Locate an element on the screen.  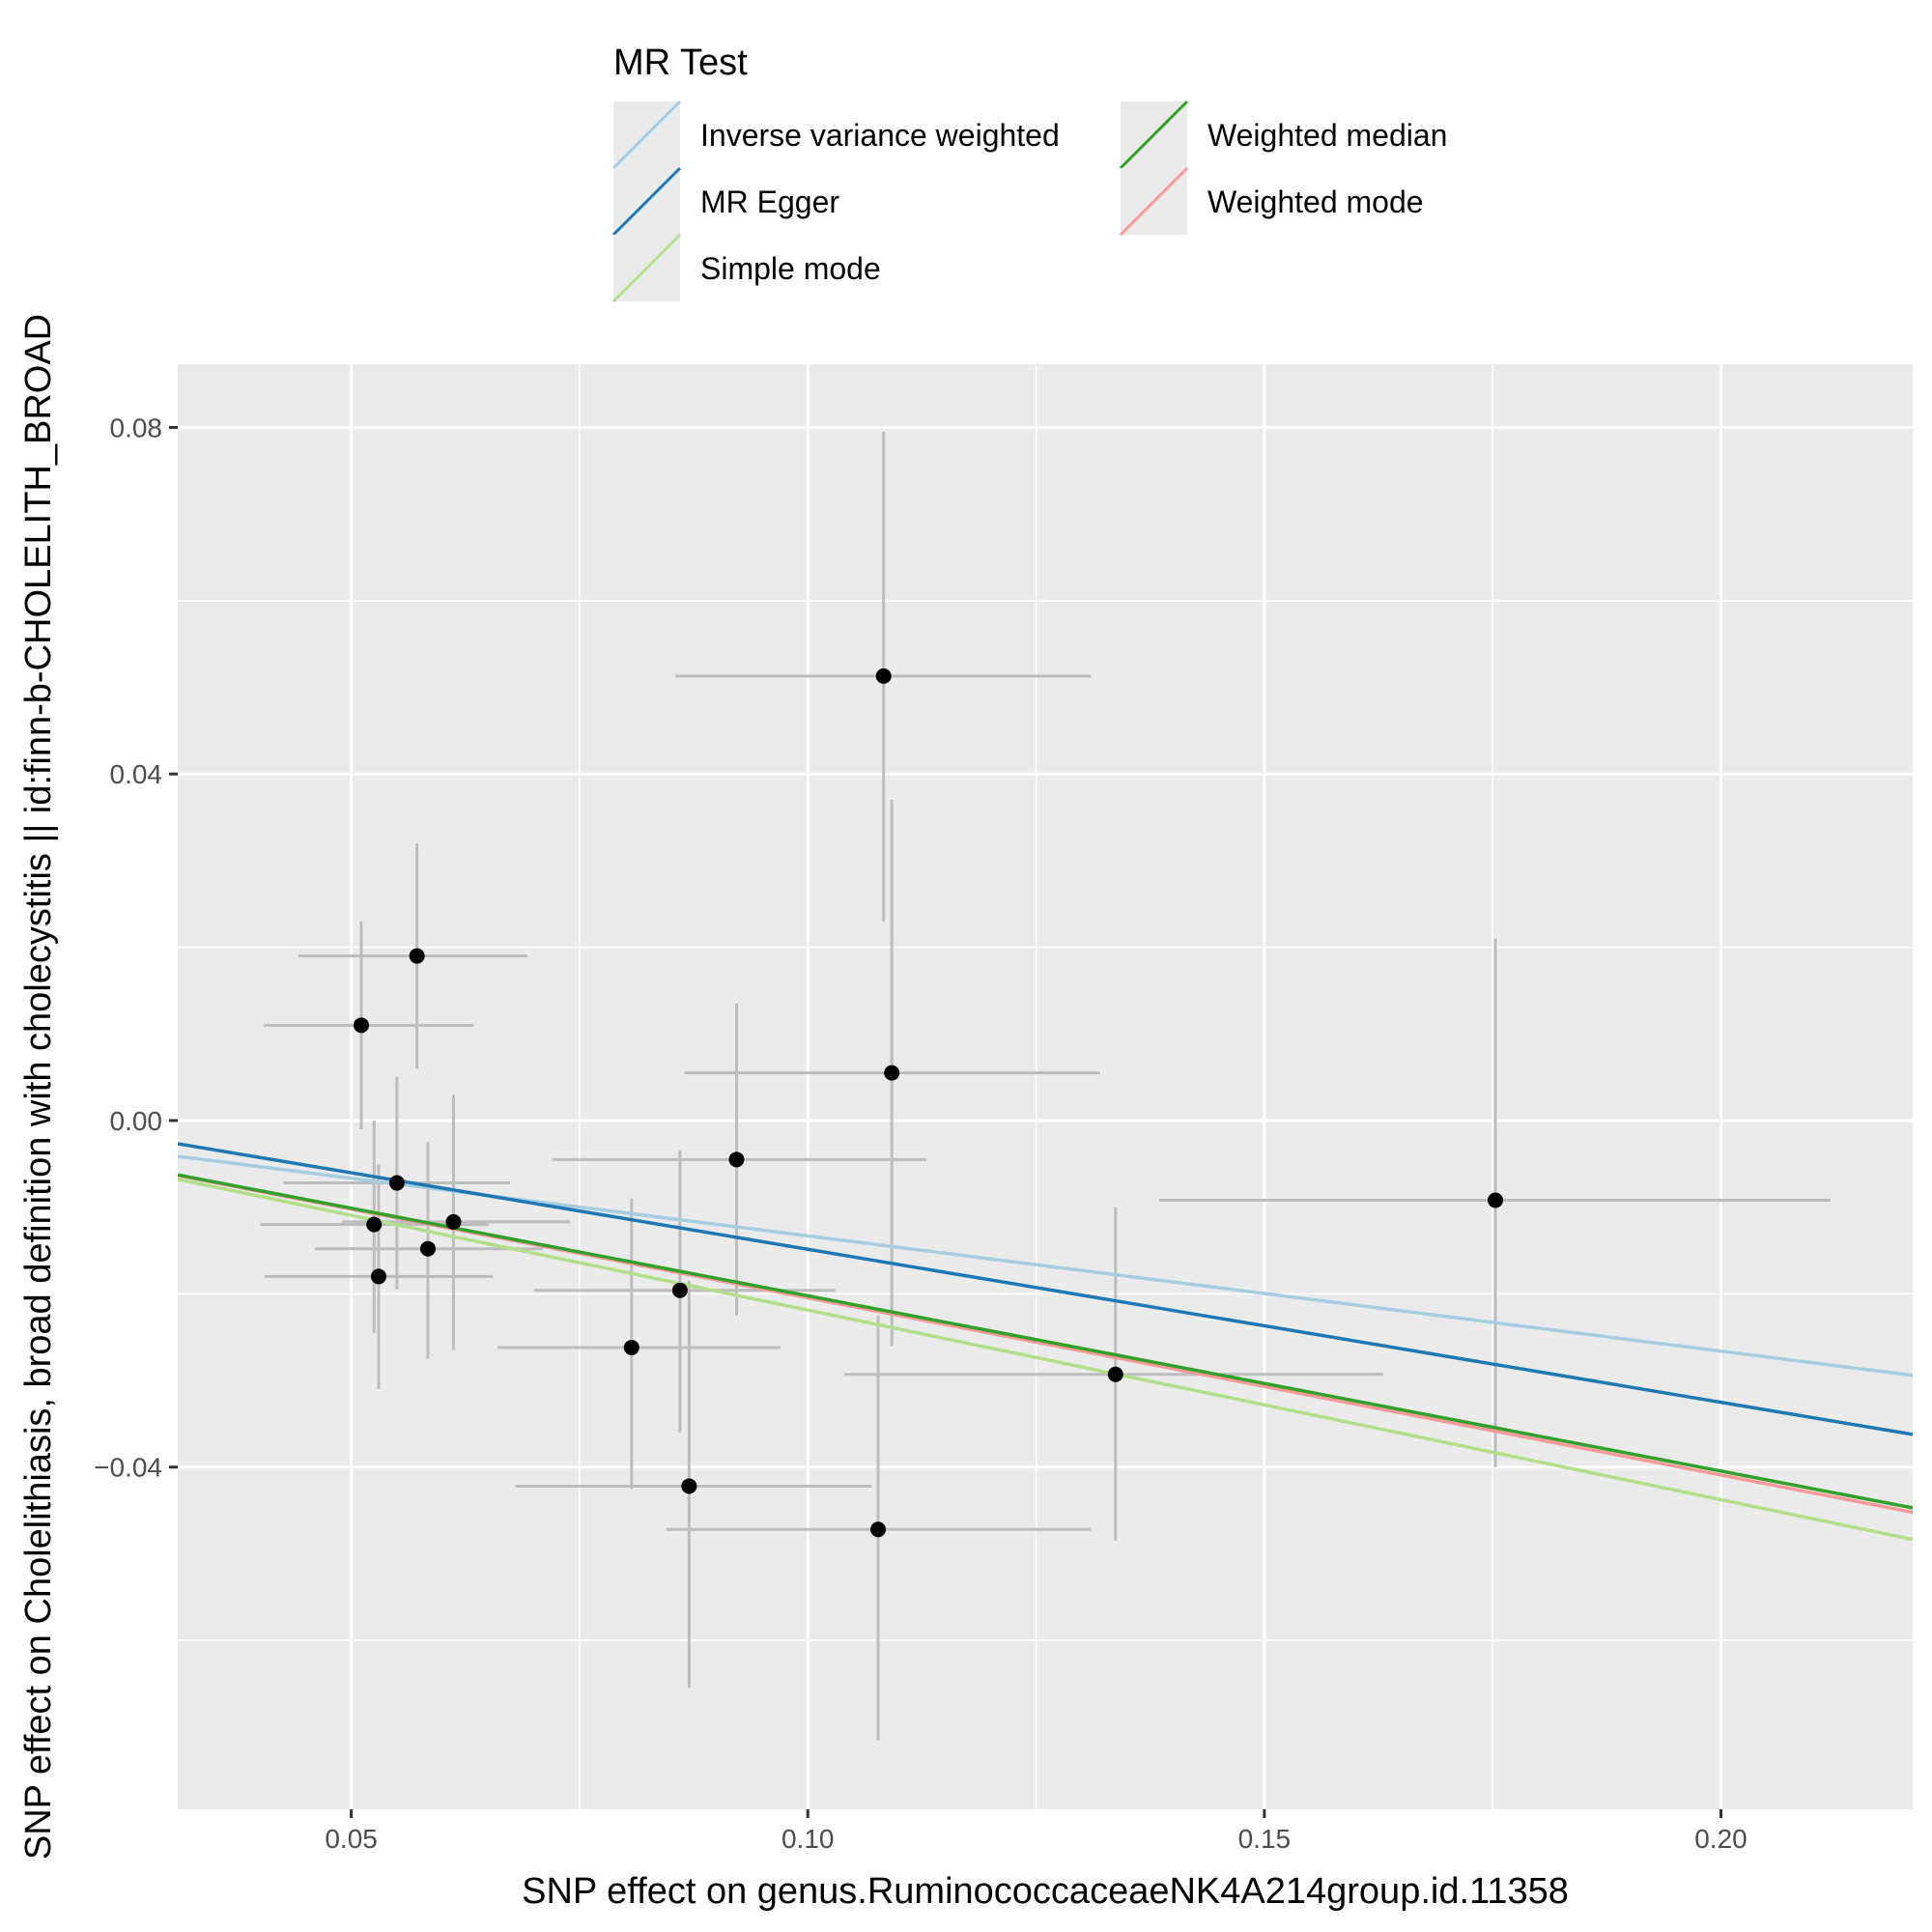
legend-entry-weighted-median: Weighted median is located at coordinates (1283, 134).